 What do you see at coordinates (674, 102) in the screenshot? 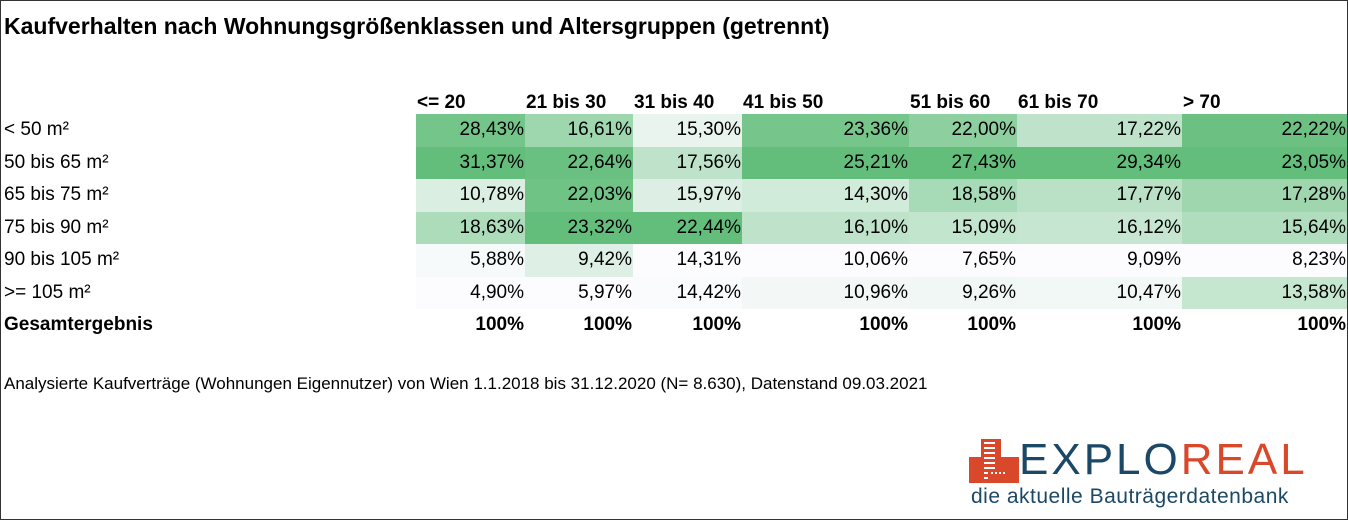
I see `column-header: 31 bis 40` at bounding box center [674, 102].